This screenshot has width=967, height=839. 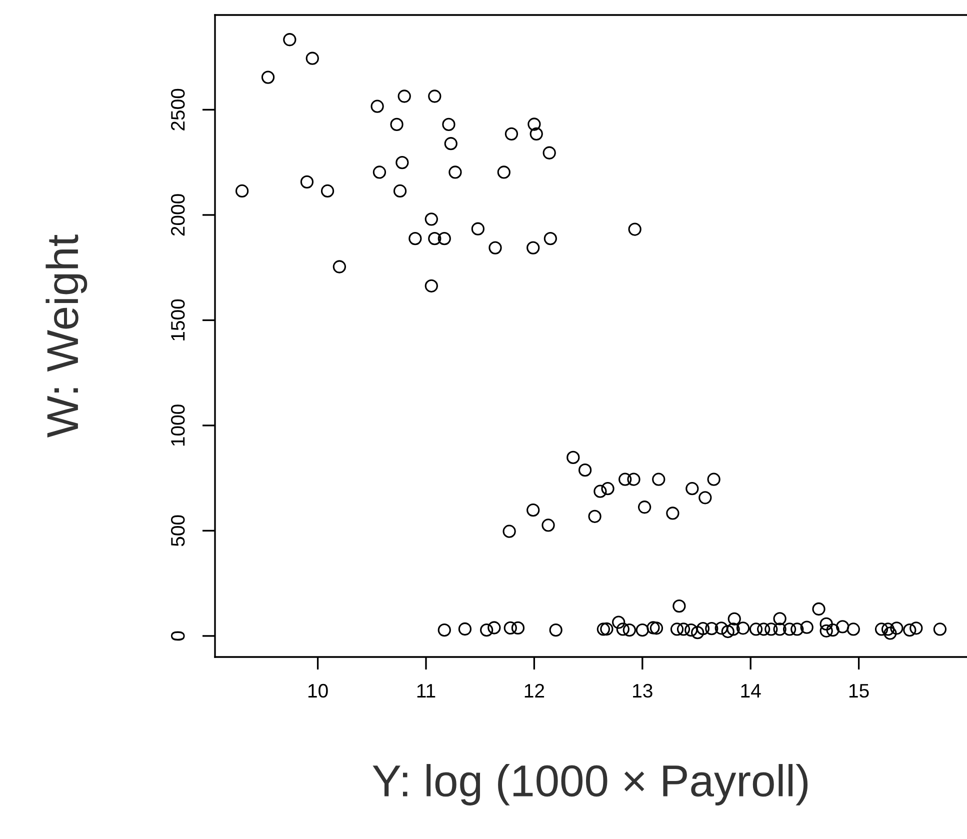 I want to click on y-tick-label: 0, so click(x=178, y=636).